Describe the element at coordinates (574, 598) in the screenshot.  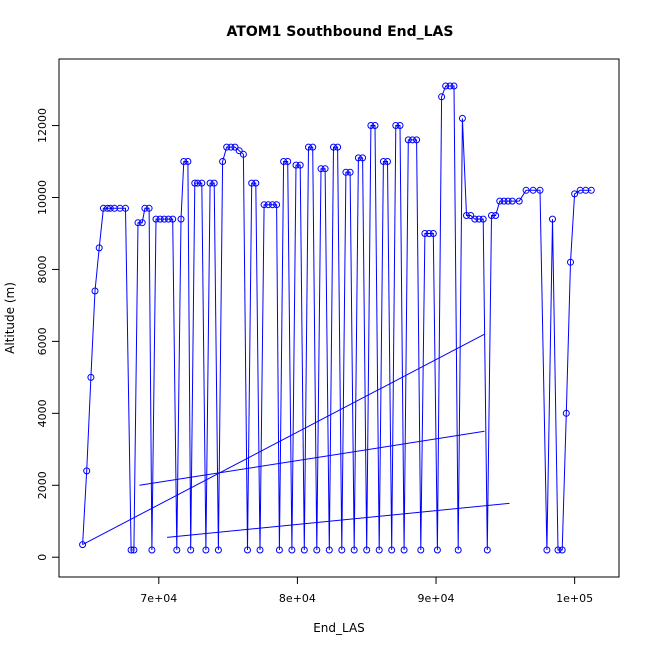
I see `x-tick-label: 1e+05` at that location.